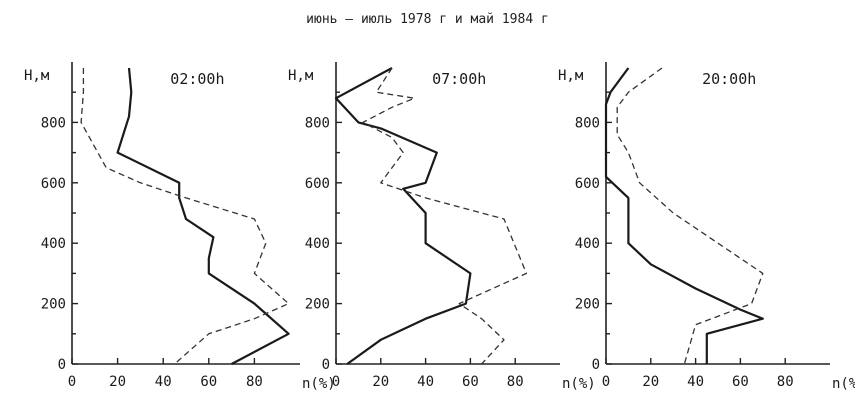  I want to click on figure-title: июнь – июль 1978 г и май 1984 г, so click(427, 19).